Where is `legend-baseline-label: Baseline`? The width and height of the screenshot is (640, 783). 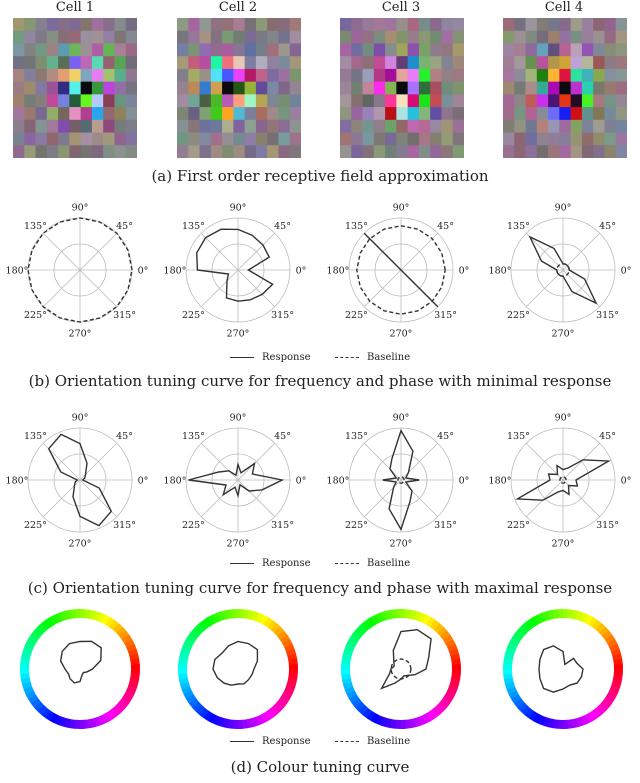 legend-baseline-label: Baseline is located at coordinates (389, 563).